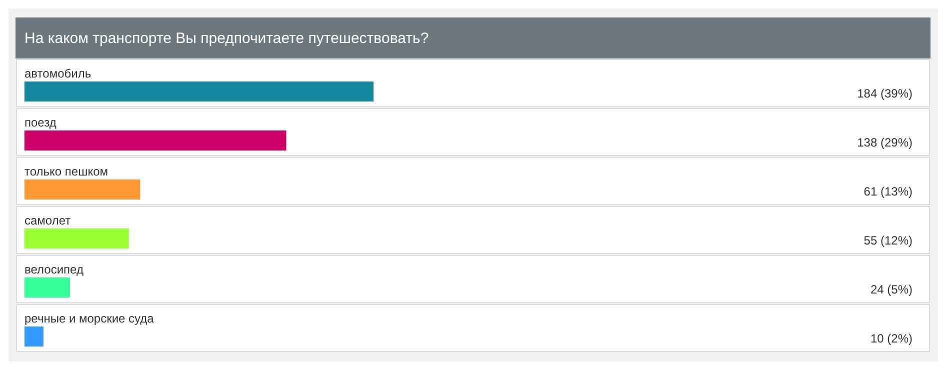 The image size is (938, 372). What do you see at coordinates (885, 93) in the screenshot?
I see `data-label: 184 (39%)` at bounding box center [885, 93].